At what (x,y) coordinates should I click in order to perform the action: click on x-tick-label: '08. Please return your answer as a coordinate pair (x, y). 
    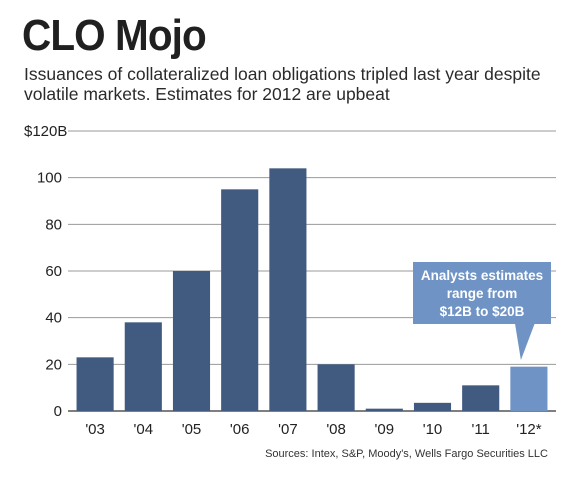
    Looking at the image, I should click on (336, 429).